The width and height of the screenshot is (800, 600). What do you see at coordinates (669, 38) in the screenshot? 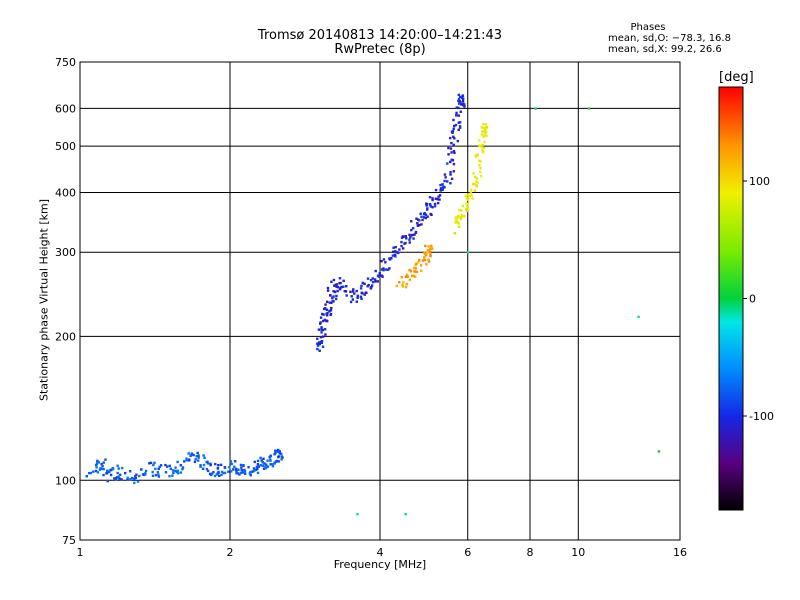
I see `phase-stats-o: mean, sd,O: −78.3, 16.8` at bounding box center [669, 38].